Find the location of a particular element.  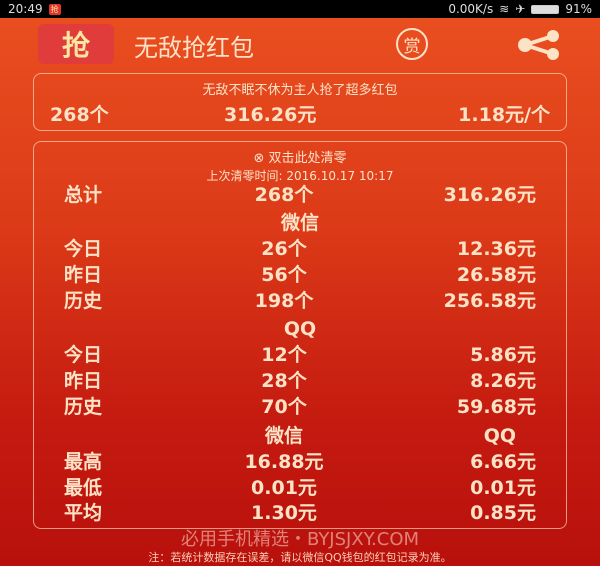

summary-count: 268个 is located at coordinates (79, 115).